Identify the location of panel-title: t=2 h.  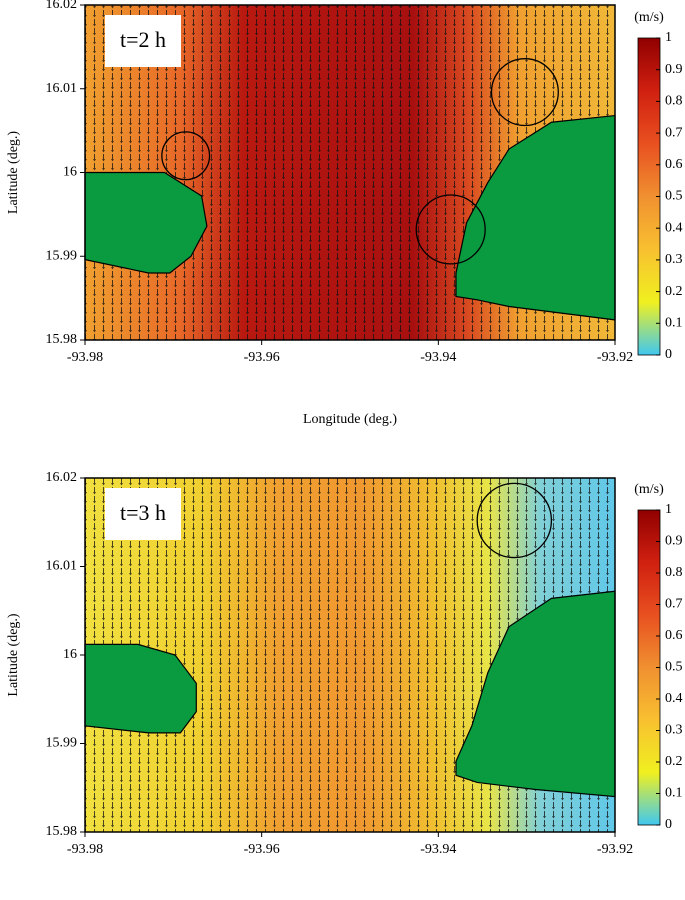
(143, 39).